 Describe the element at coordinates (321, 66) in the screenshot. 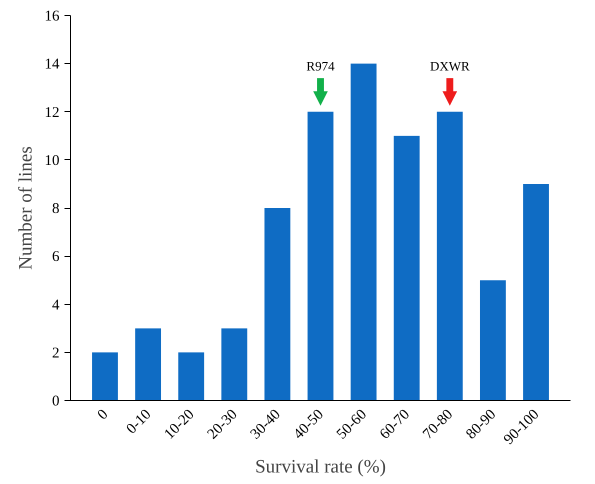

I see `annotation: R974` at that location.